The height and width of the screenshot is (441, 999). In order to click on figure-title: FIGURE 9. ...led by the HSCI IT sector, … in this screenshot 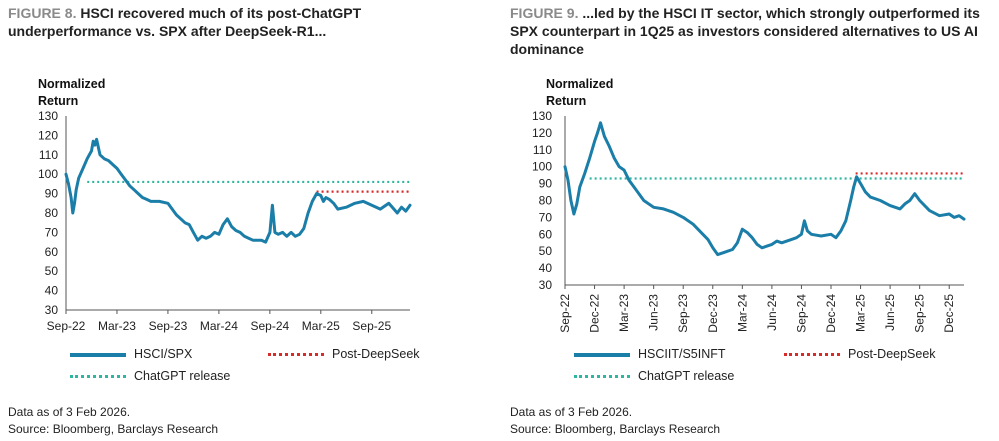, I will do `click(745, 31)`.